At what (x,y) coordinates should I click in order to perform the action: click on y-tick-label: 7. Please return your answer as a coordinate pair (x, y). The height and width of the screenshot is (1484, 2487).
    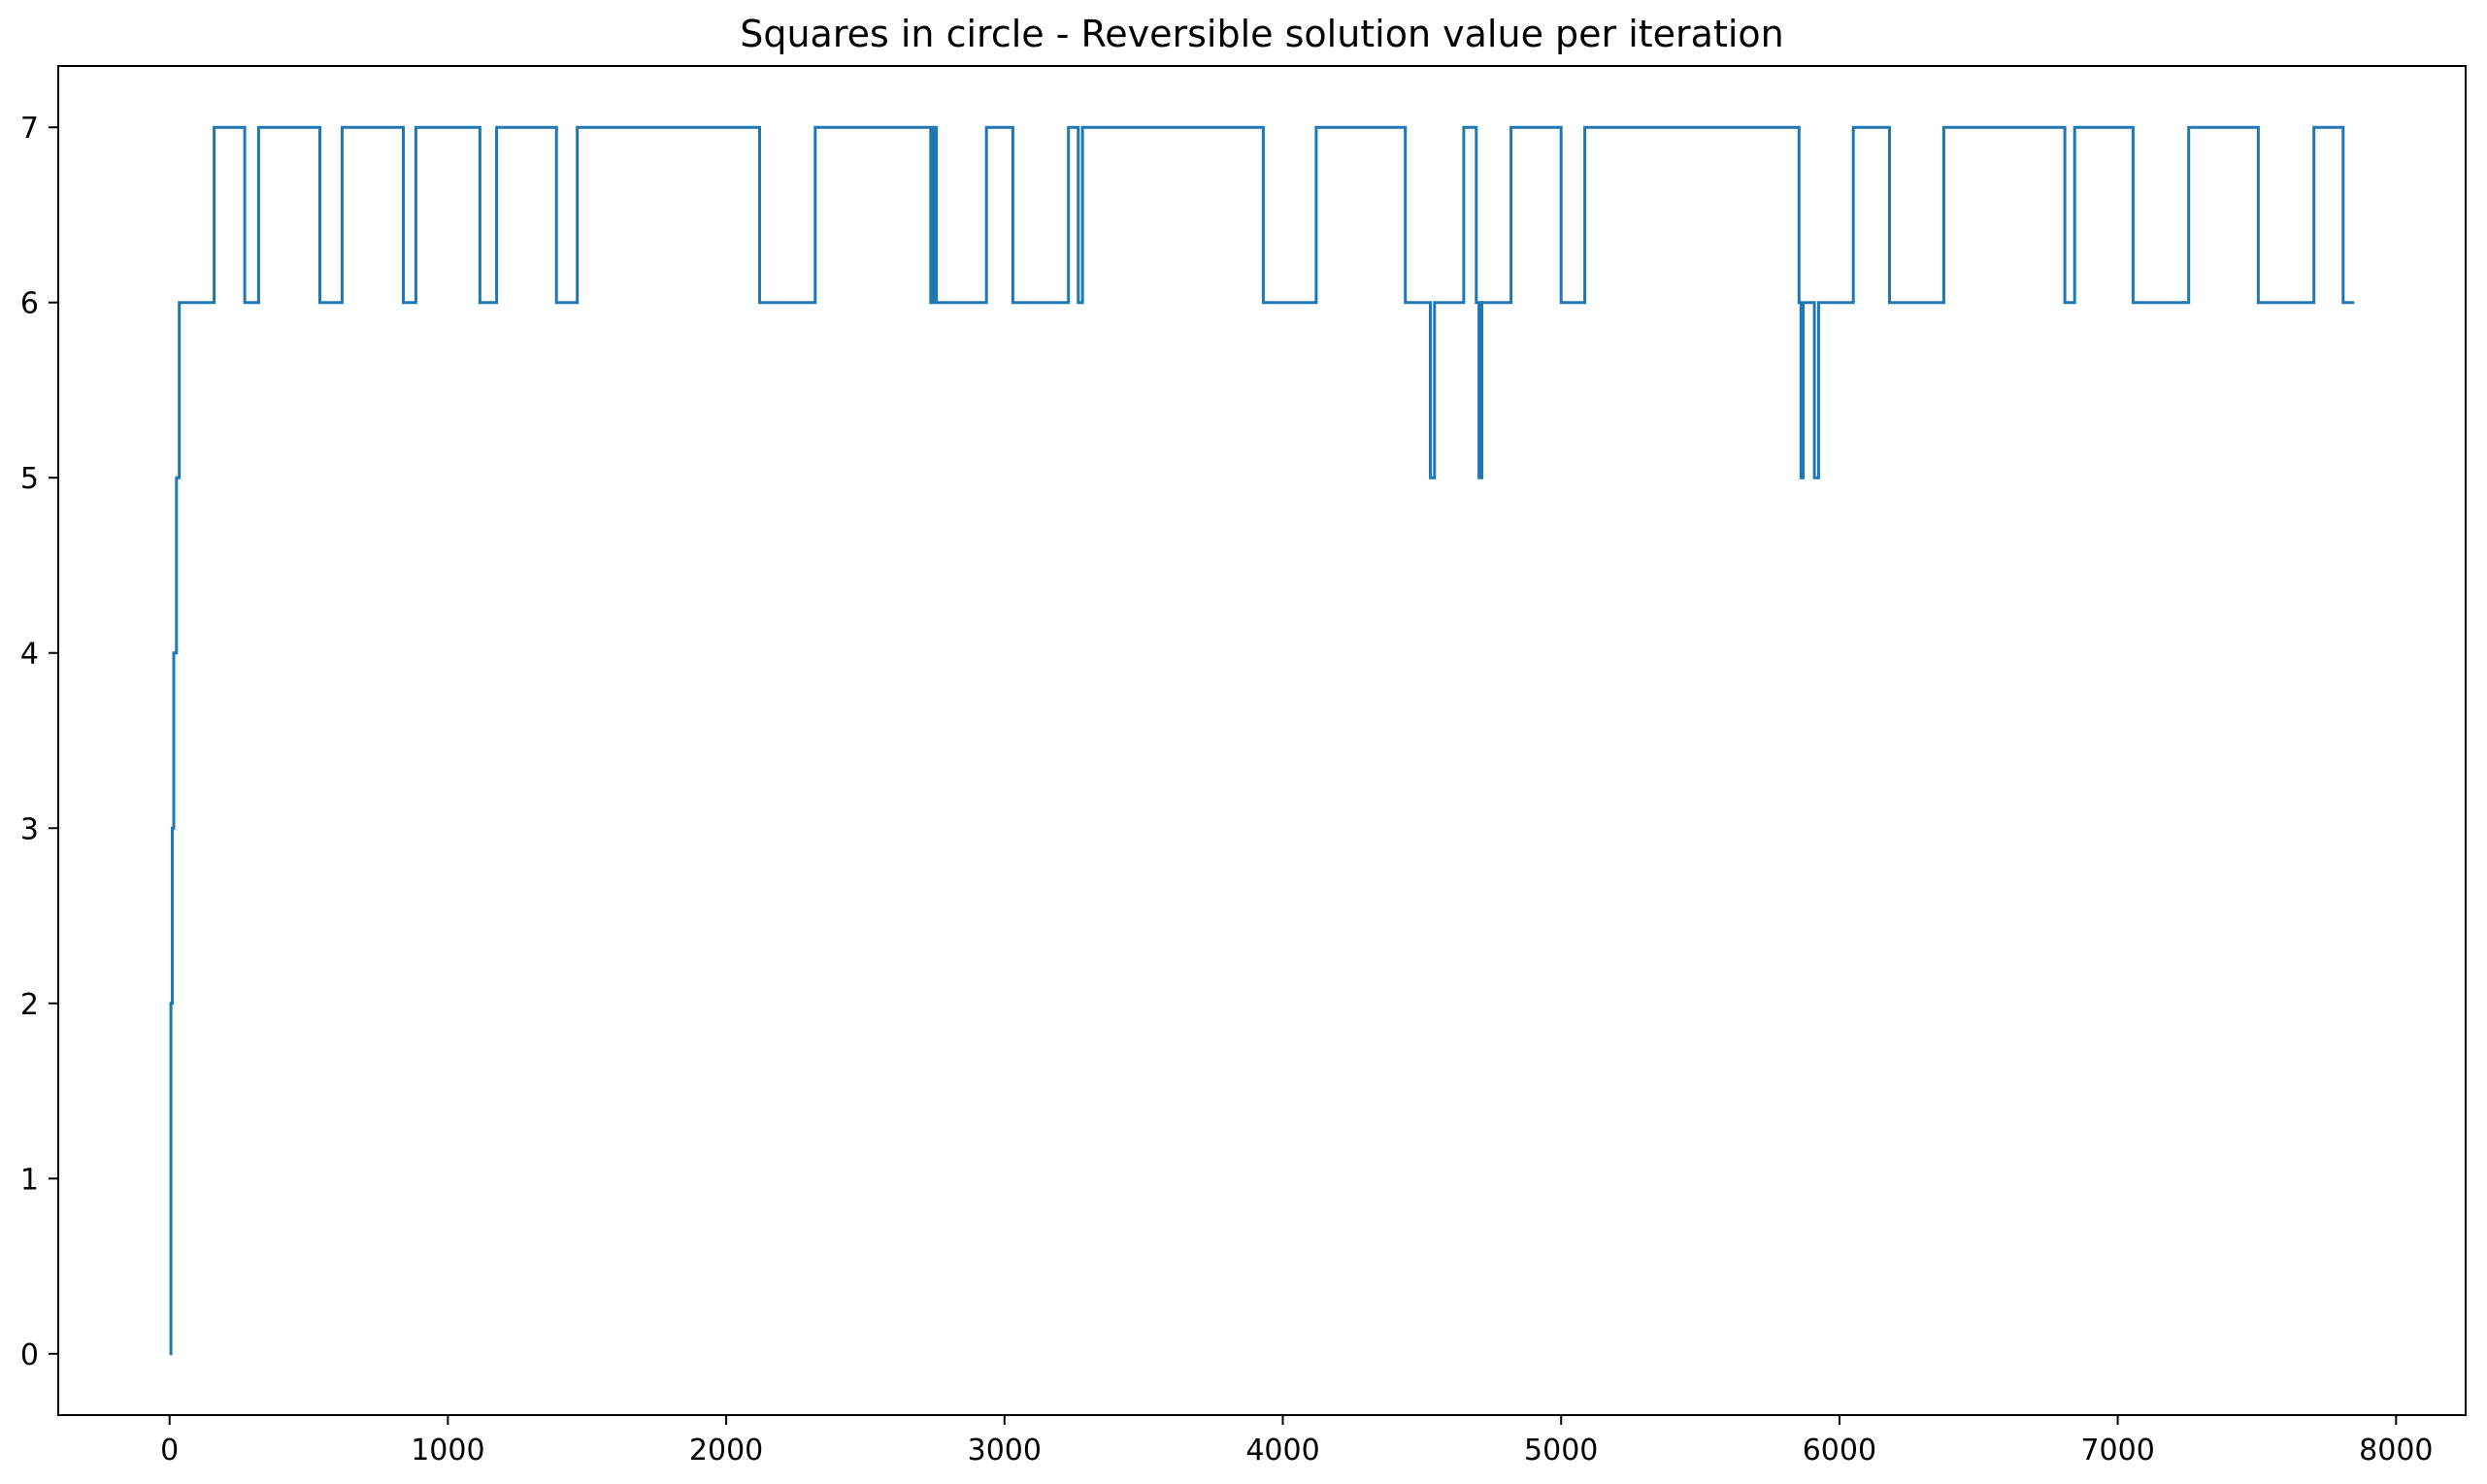
    Looking at the image, I should click on (29, 129).